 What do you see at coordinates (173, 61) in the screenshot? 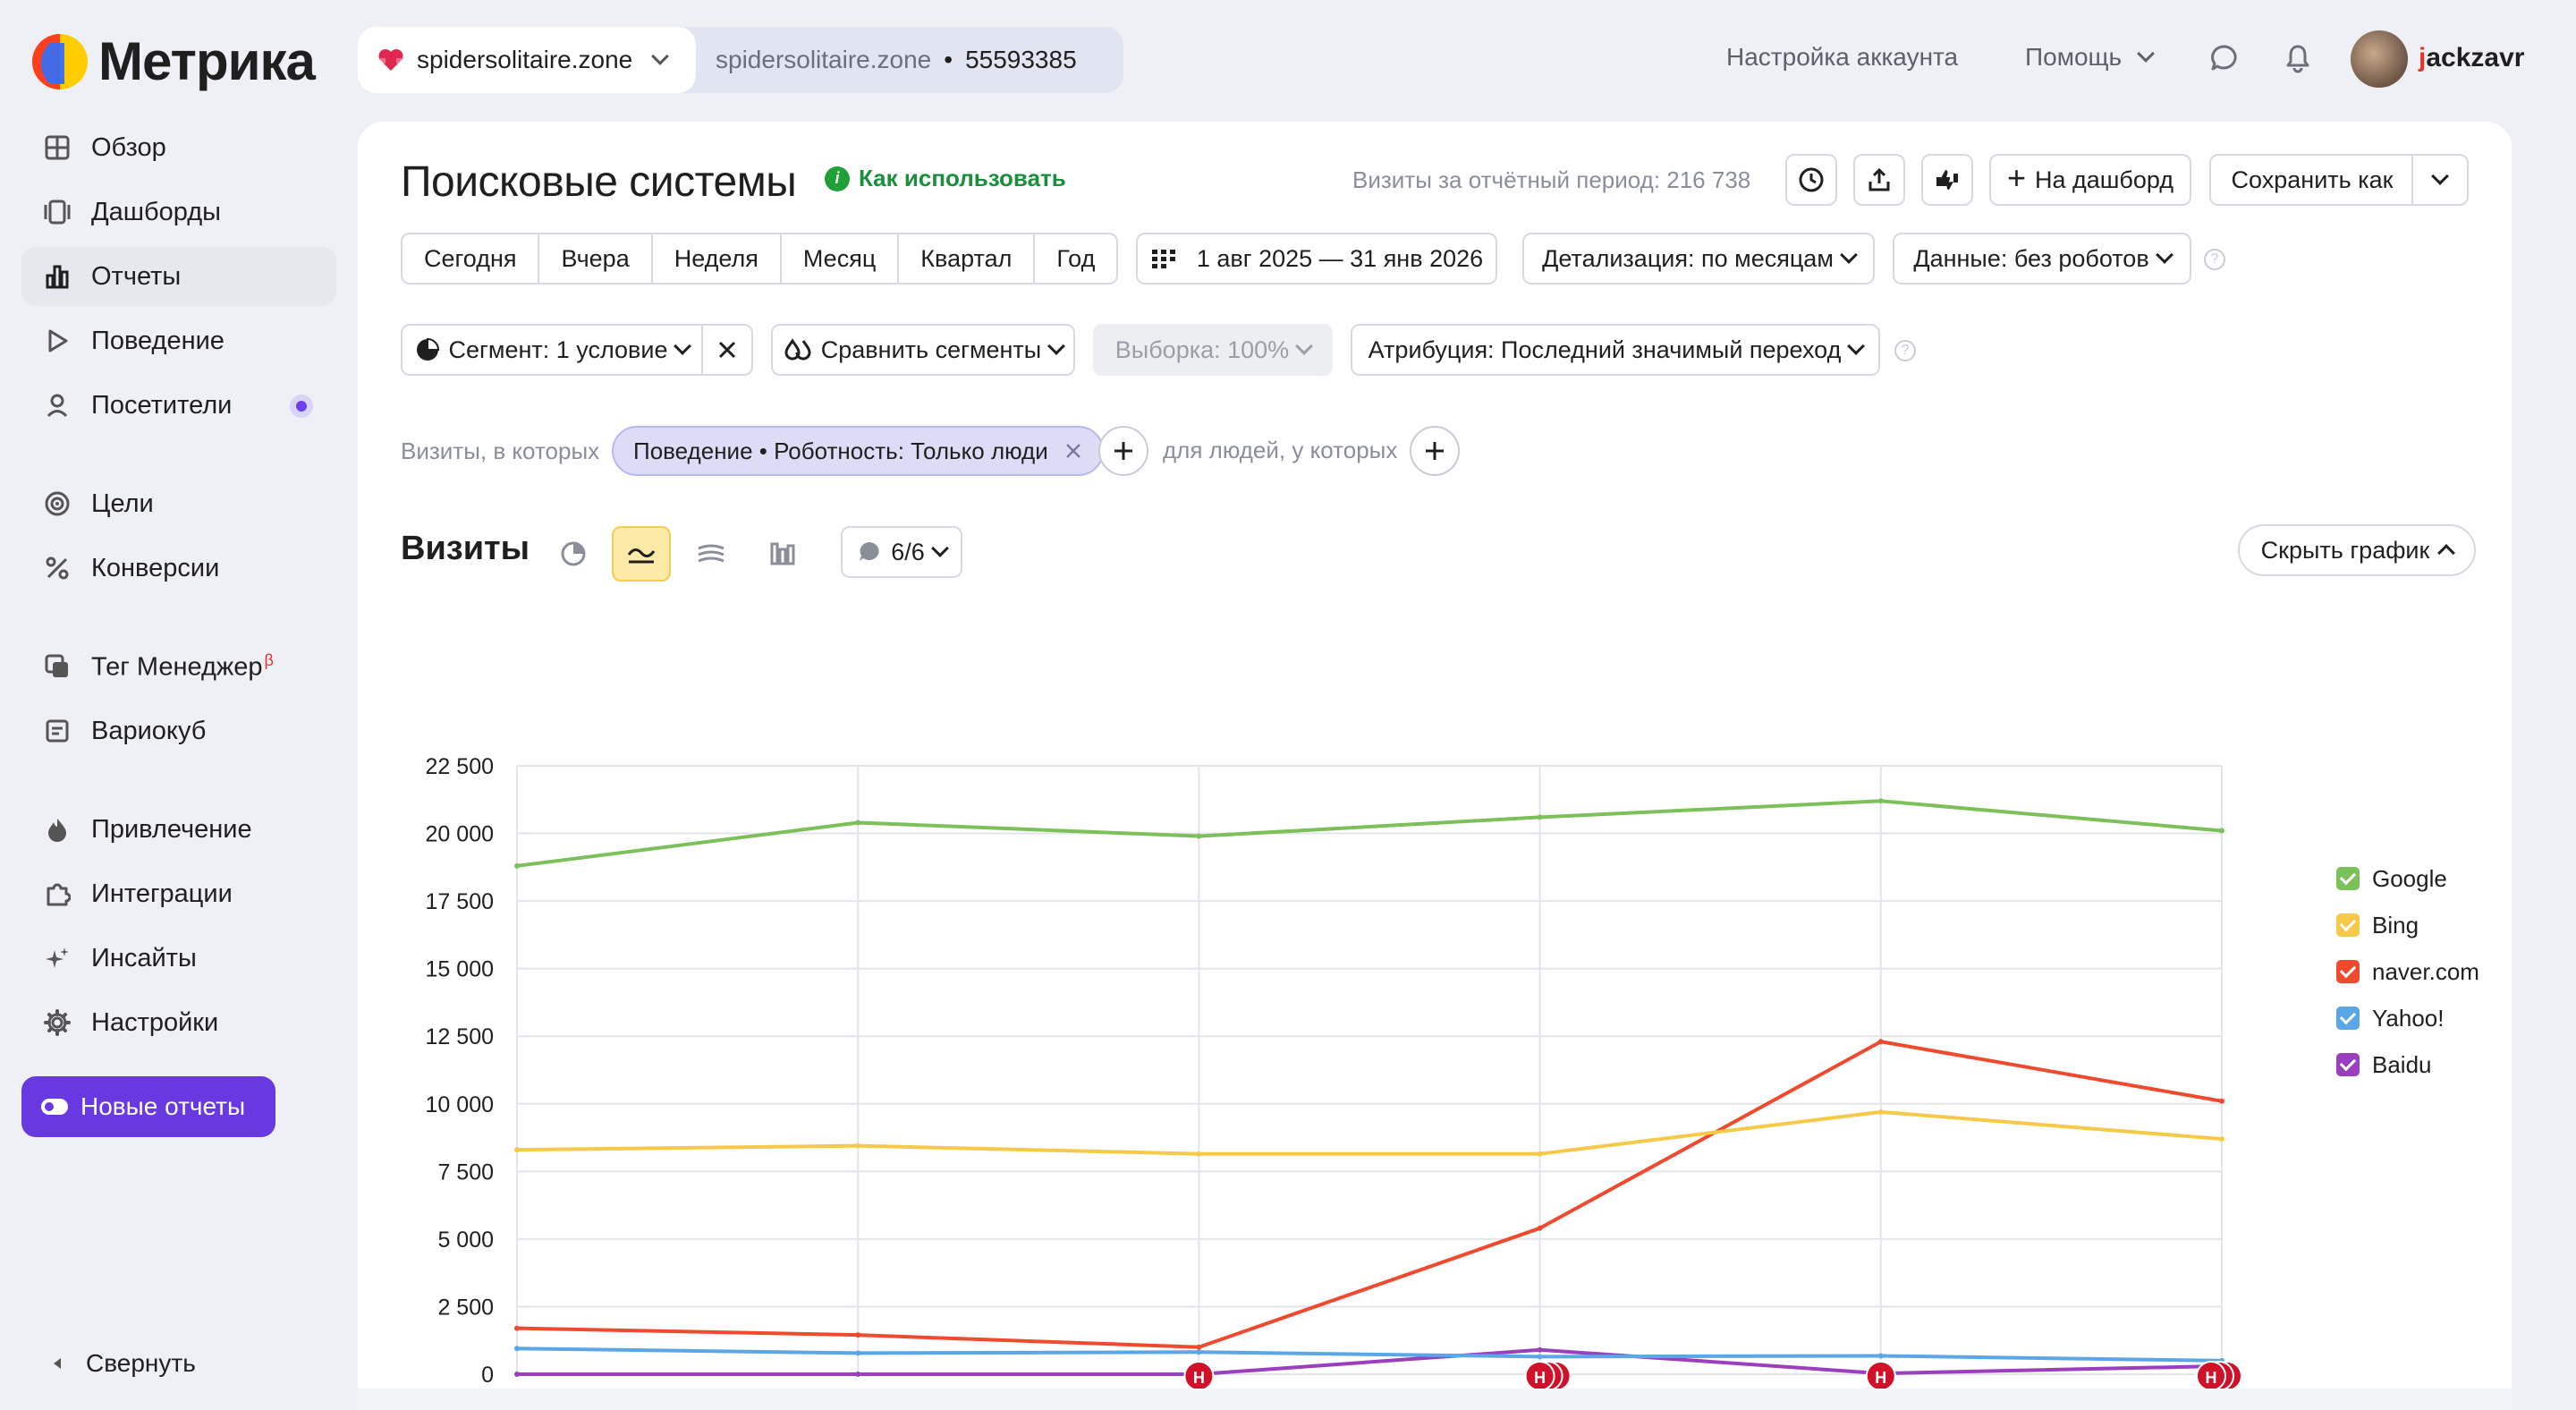
I see `metrika-logo: Метрика` at bounding box center [173, 61].